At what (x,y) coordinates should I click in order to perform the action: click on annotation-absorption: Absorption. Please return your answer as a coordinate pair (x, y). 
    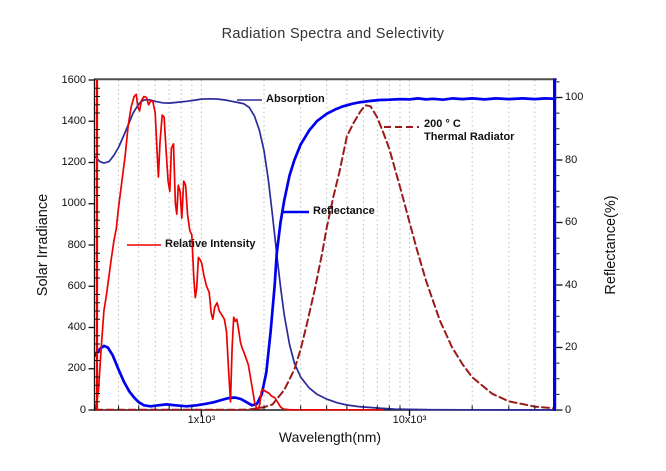
    Looking at the image, I should click on (295, 99).